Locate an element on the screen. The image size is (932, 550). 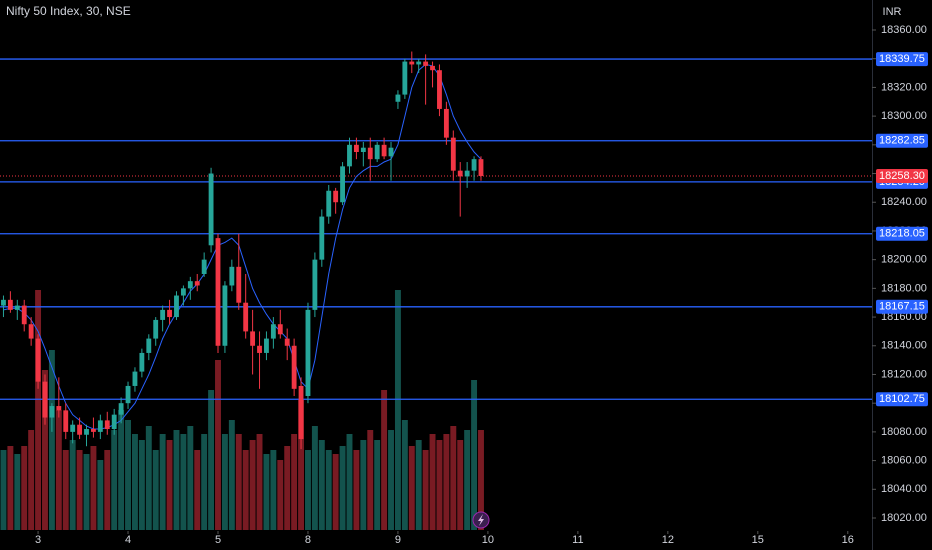
x-tick-label: 12 is located at coordinates (668, 540).